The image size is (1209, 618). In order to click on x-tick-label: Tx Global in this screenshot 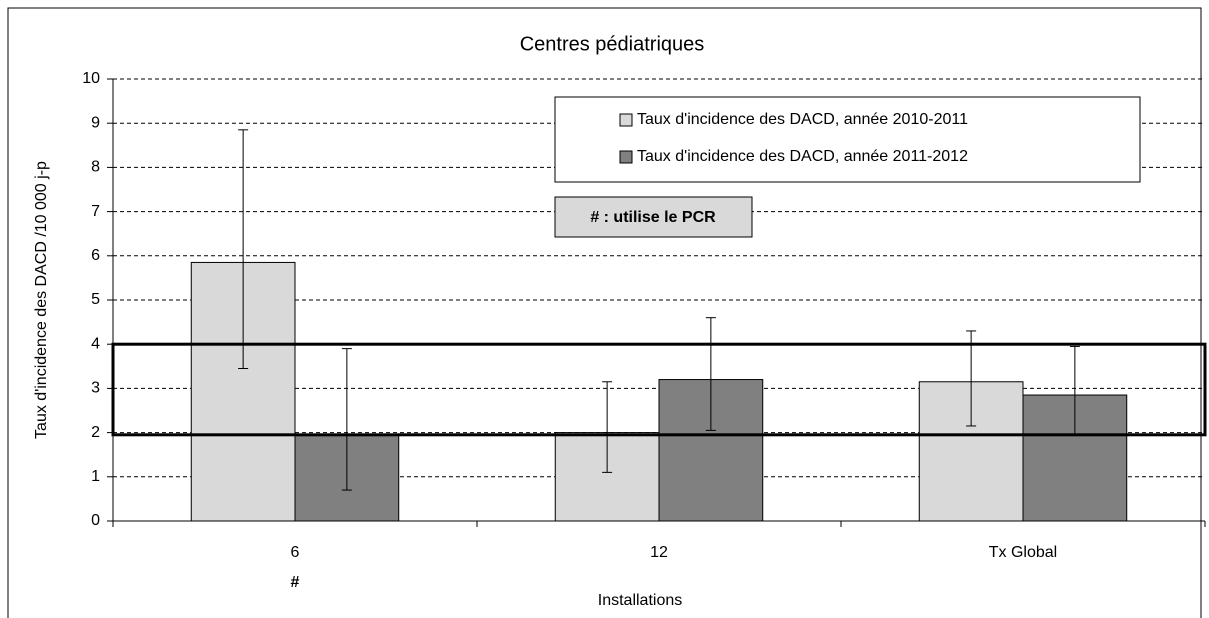, I will do `click(1023, 552)`.